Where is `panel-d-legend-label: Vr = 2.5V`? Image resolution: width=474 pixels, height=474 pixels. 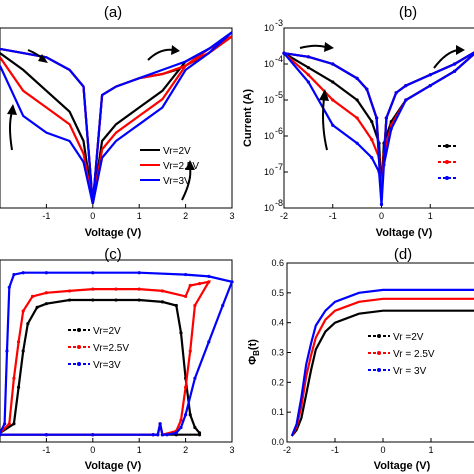 panel-d-legend-label: Vr = 2.5V is located at coordinates (414, 354).